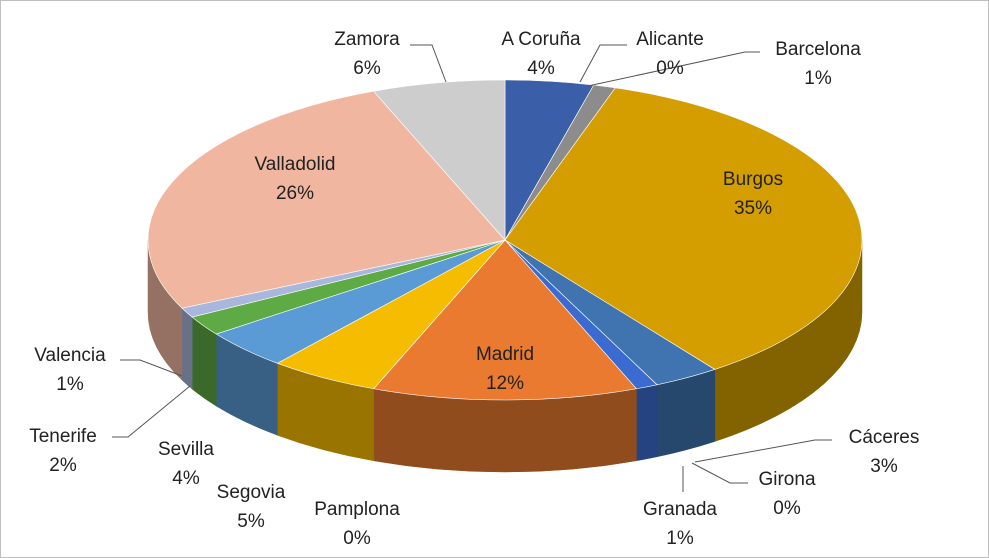 The image size is (989, 558). Describe the element at coordinates (505, 383) in the screenshot. I see `slice-value-label: 12%` at that location.